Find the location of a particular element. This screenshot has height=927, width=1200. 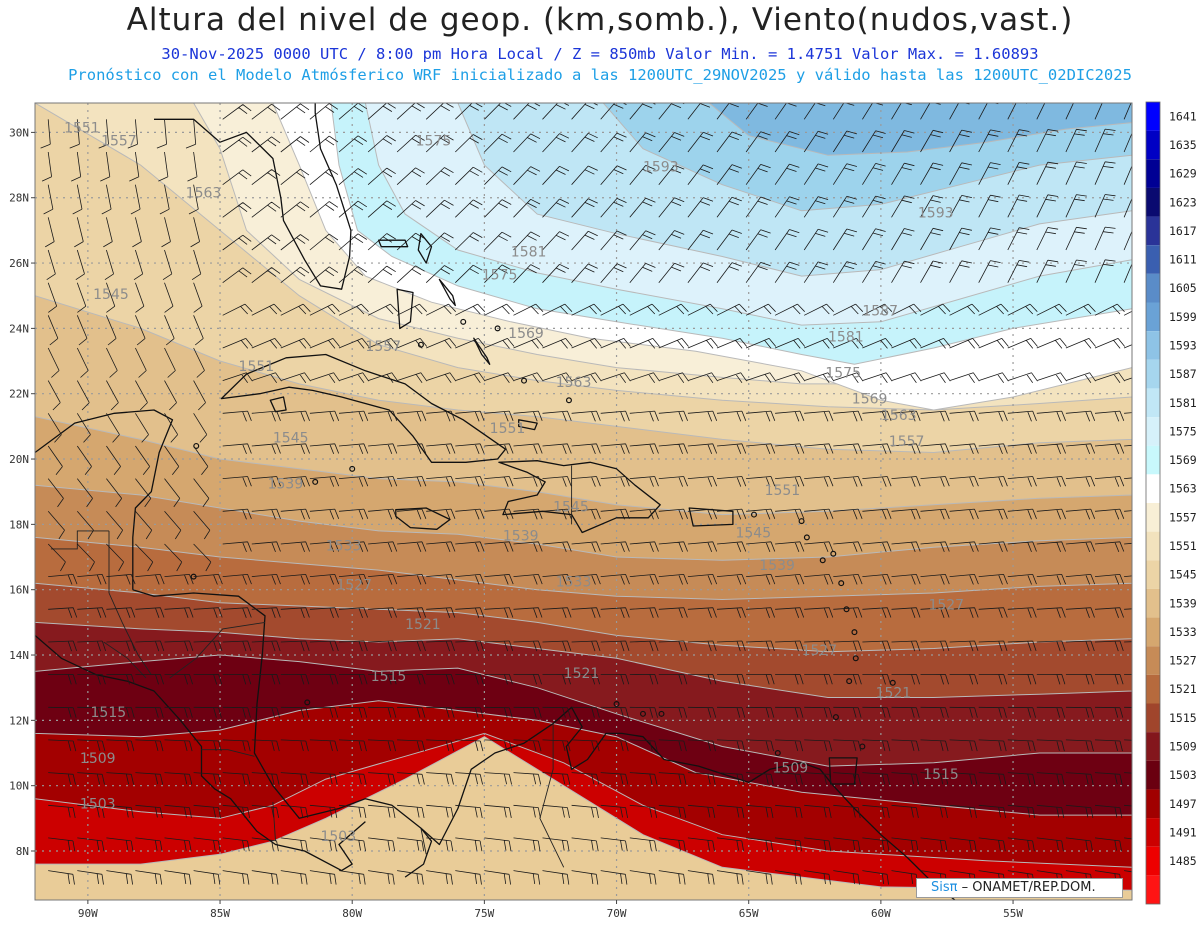

coastline-hispaniola is located at coordinates (579, 497).